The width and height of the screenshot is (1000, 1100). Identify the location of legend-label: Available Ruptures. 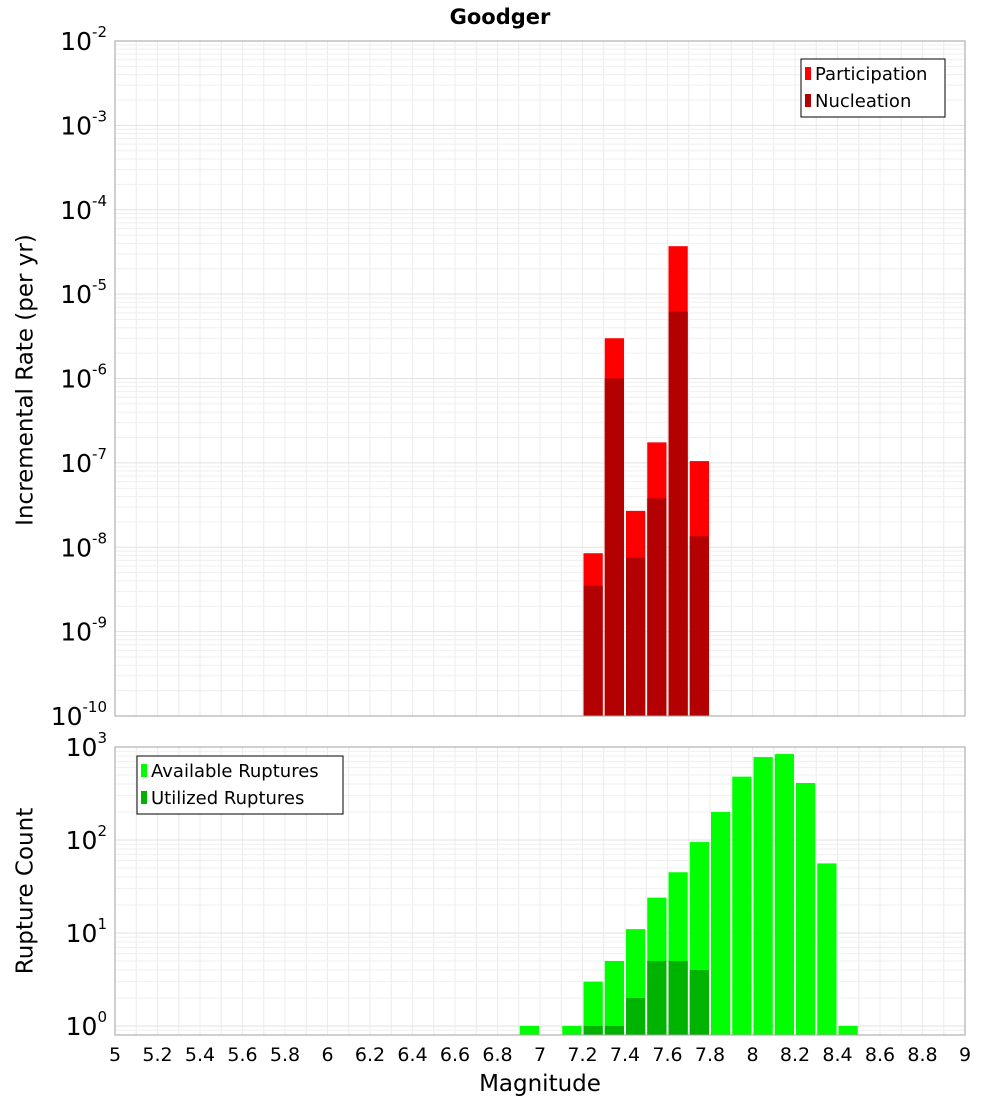
(235, 771).